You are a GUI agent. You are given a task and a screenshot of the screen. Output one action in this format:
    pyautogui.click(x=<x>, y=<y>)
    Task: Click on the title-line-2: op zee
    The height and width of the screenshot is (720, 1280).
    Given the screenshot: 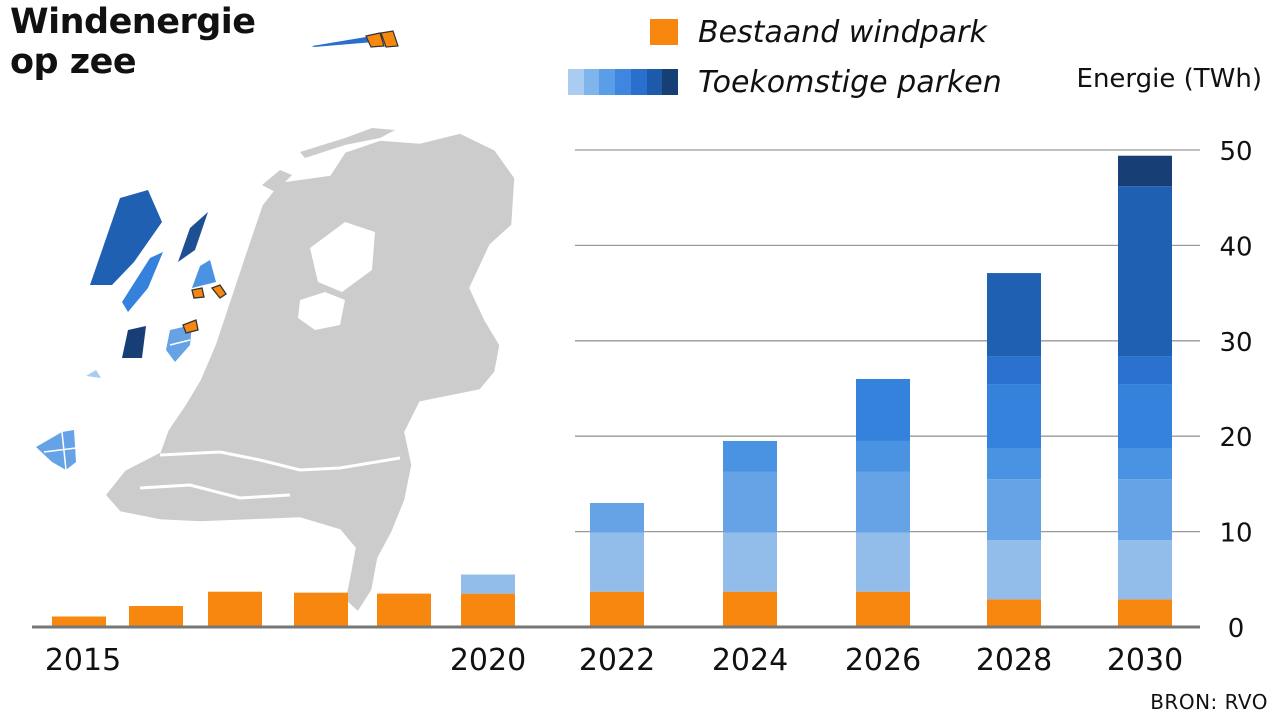 What is the action you would take?
    pyautogui.click(x=73, y=62)
    